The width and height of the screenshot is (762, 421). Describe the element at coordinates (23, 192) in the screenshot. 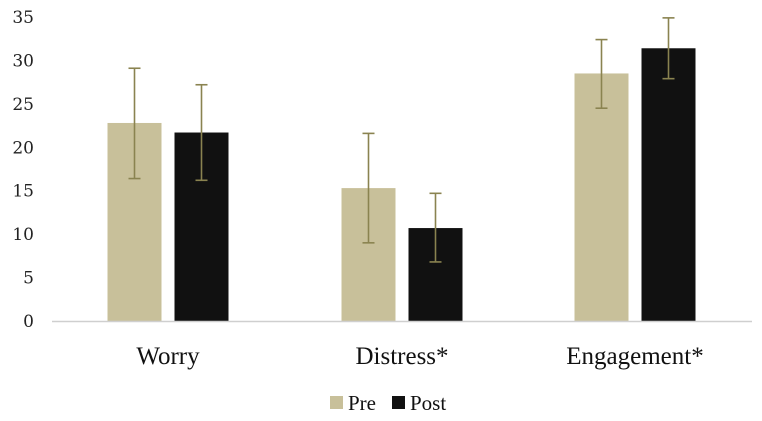

I see `y-tick-label: 15` at that location.